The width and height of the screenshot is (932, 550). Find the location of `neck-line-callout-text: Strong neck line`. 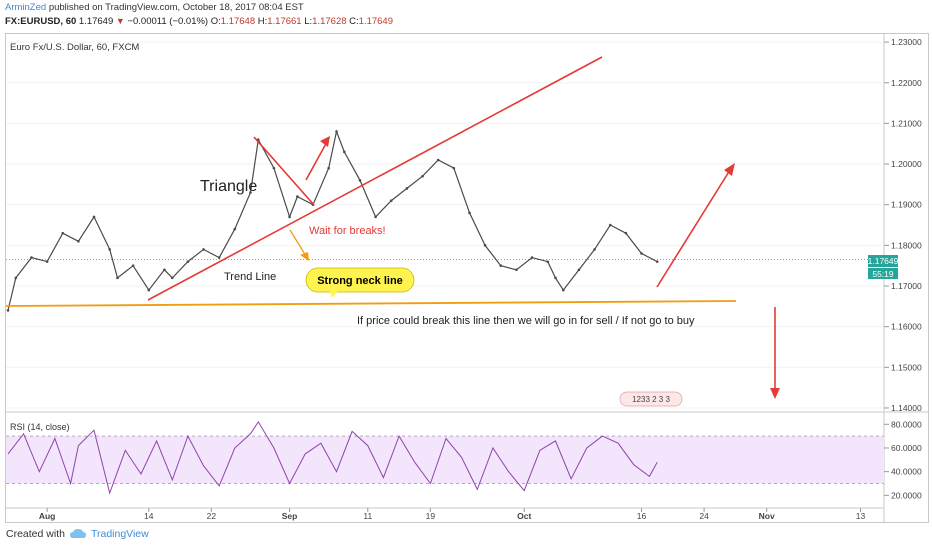

neck-line-callout-text: Strong neck line is located at coordinates (360, 281).